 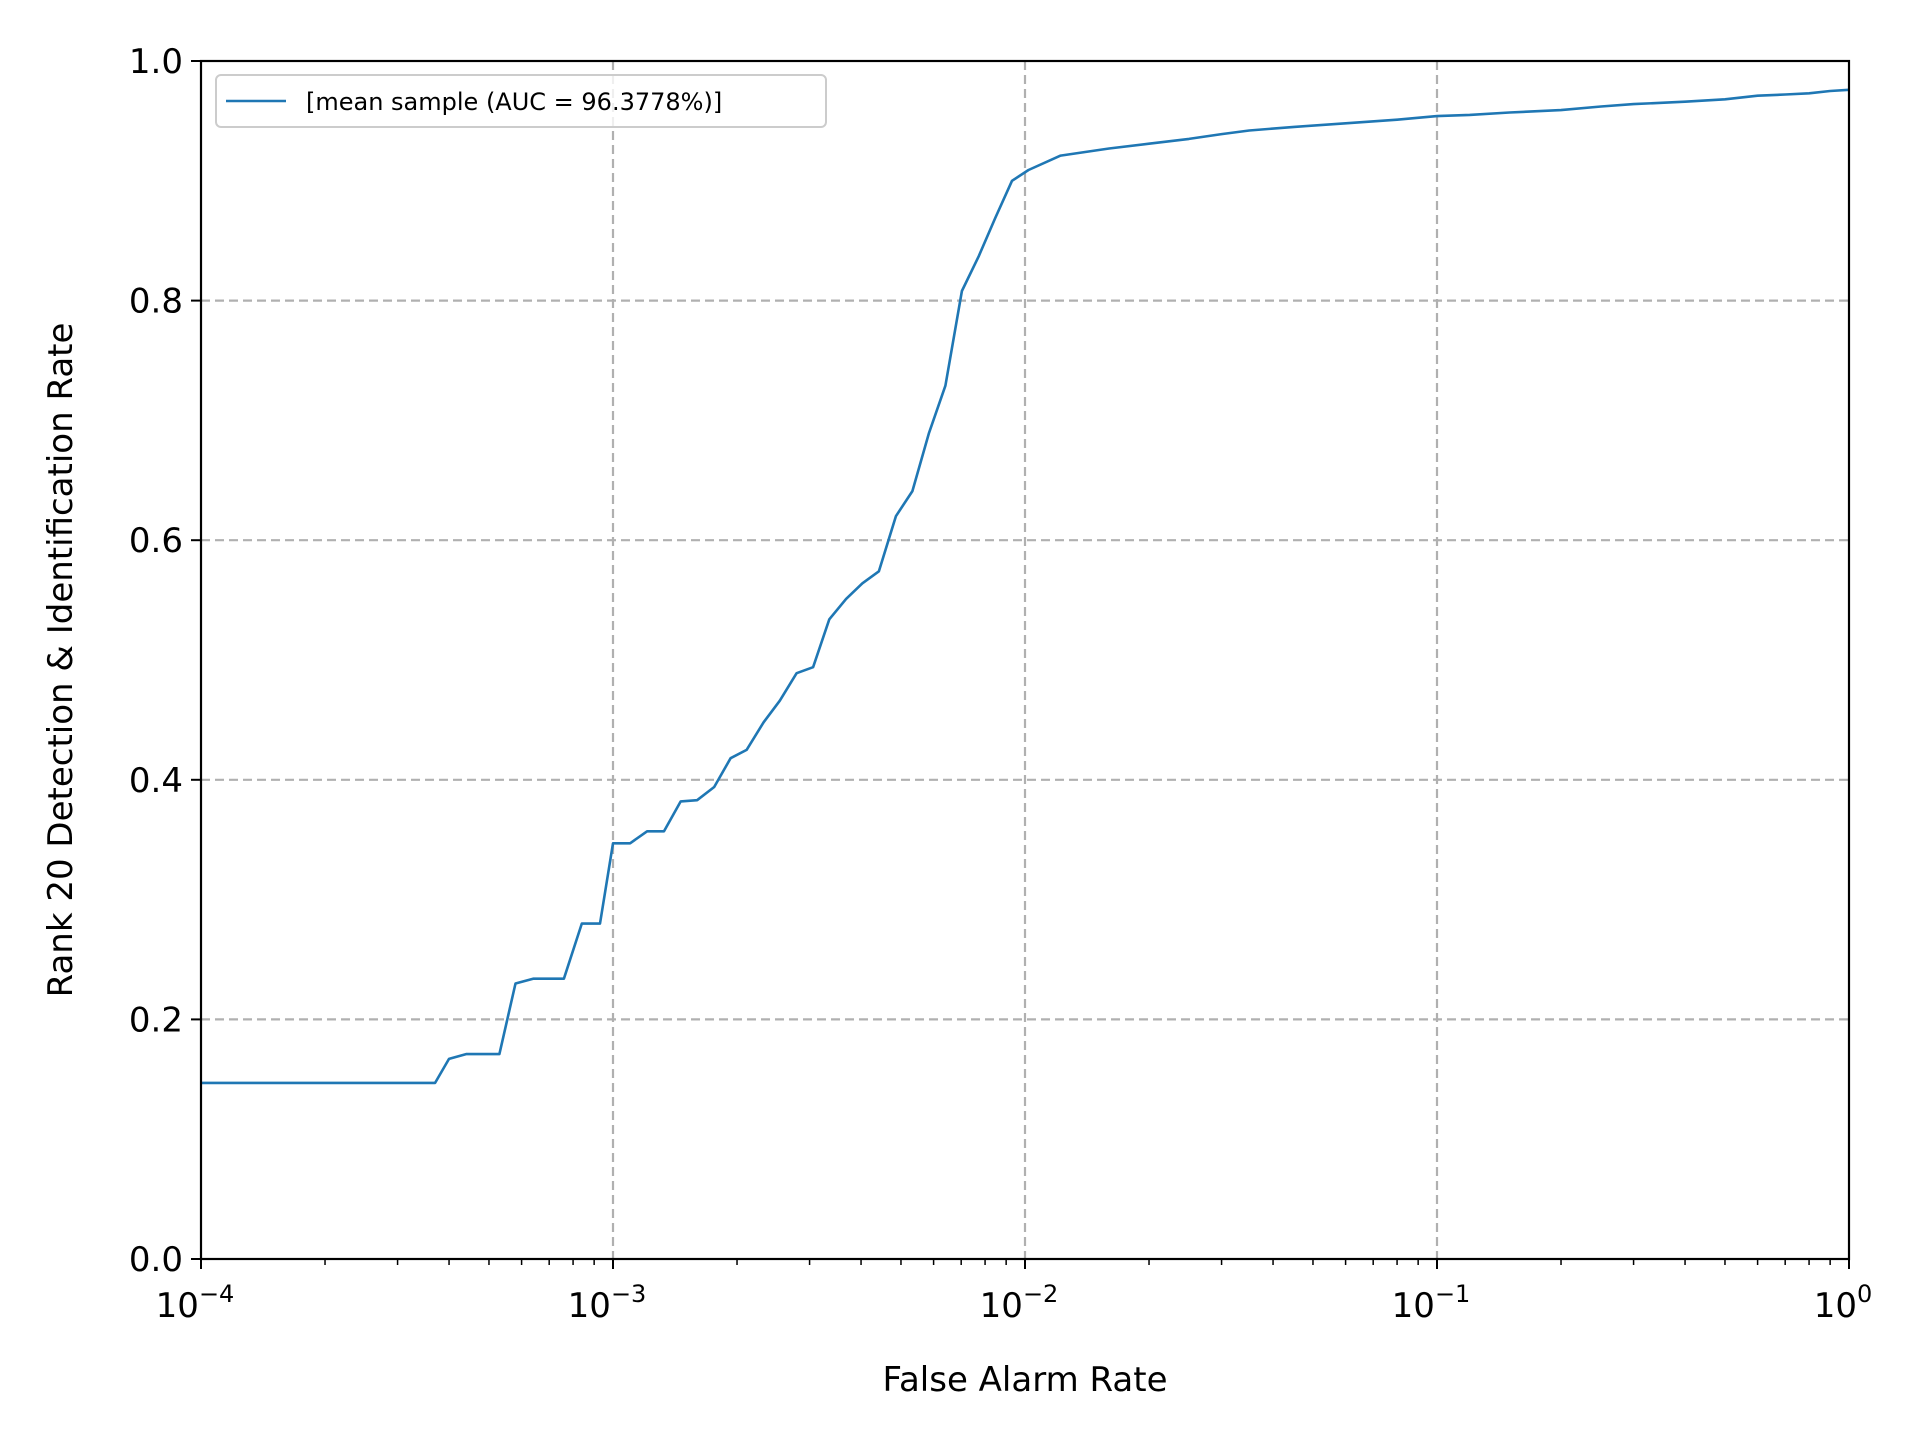 I want to click on x-tick-label: 10⁰, so click(x=1843, y=1303).